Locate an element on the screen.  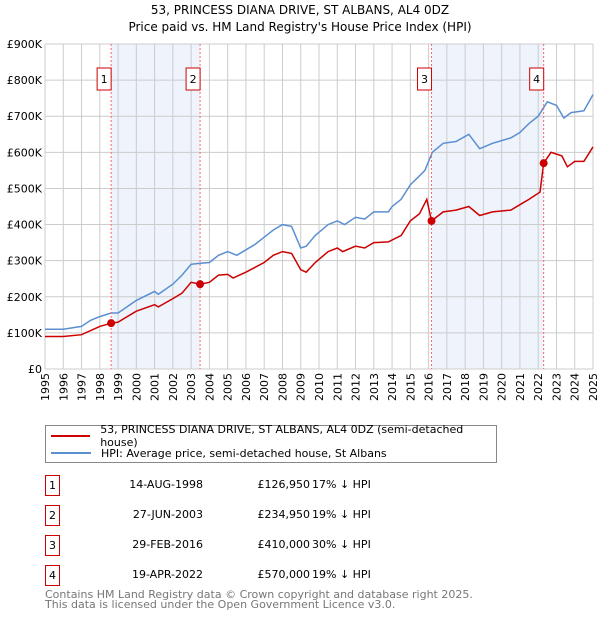
x-tick-label: 2017 is located at coordinates (447, 387).